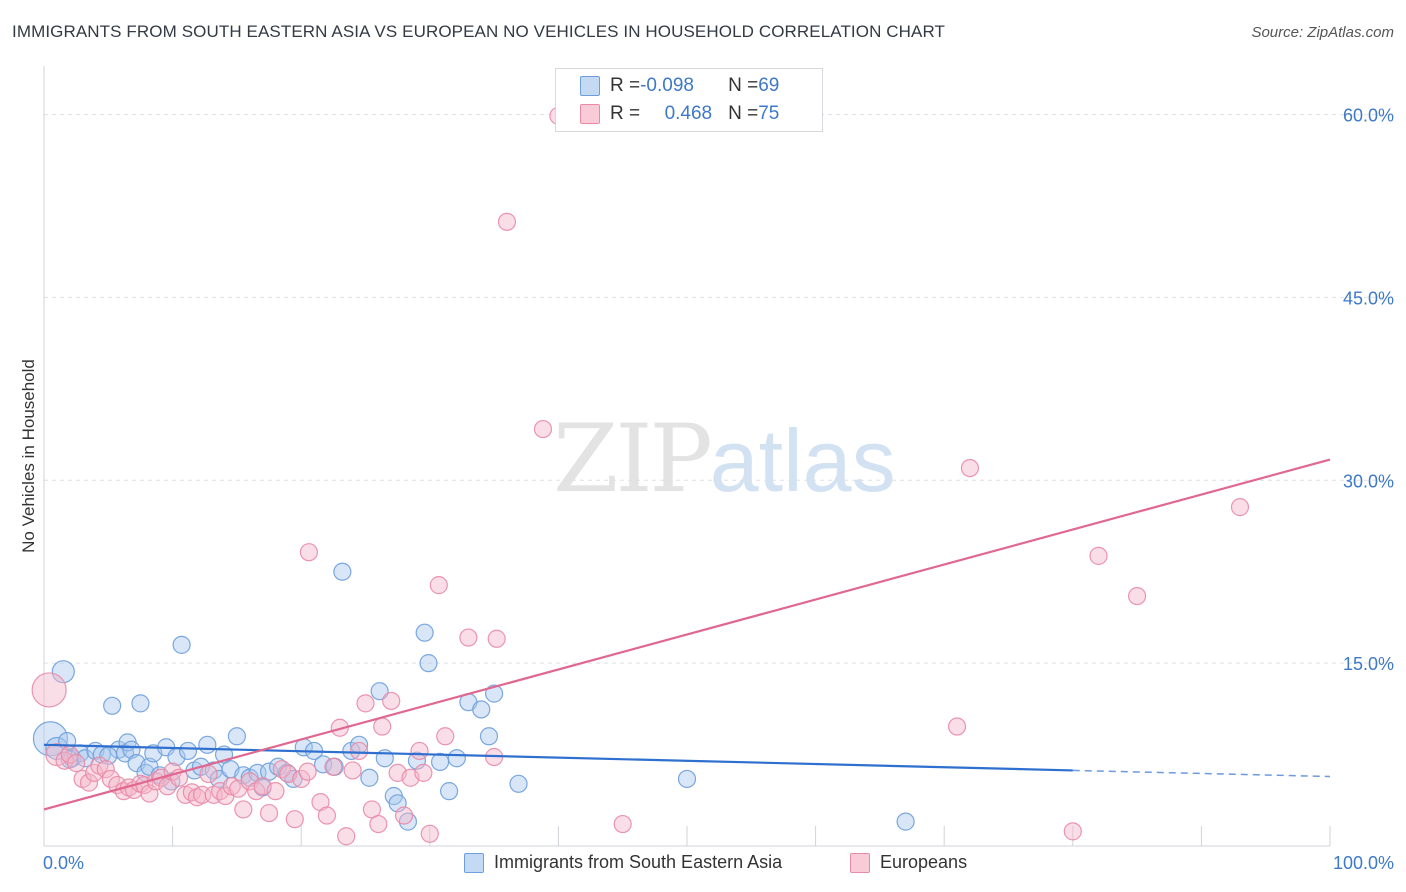 This screenshot has width=1406, height=892. What do you see at coordinates (924, 862) in the screenshot?
I see `series-name-pink: Europeans` at bounding box center [924, 862].